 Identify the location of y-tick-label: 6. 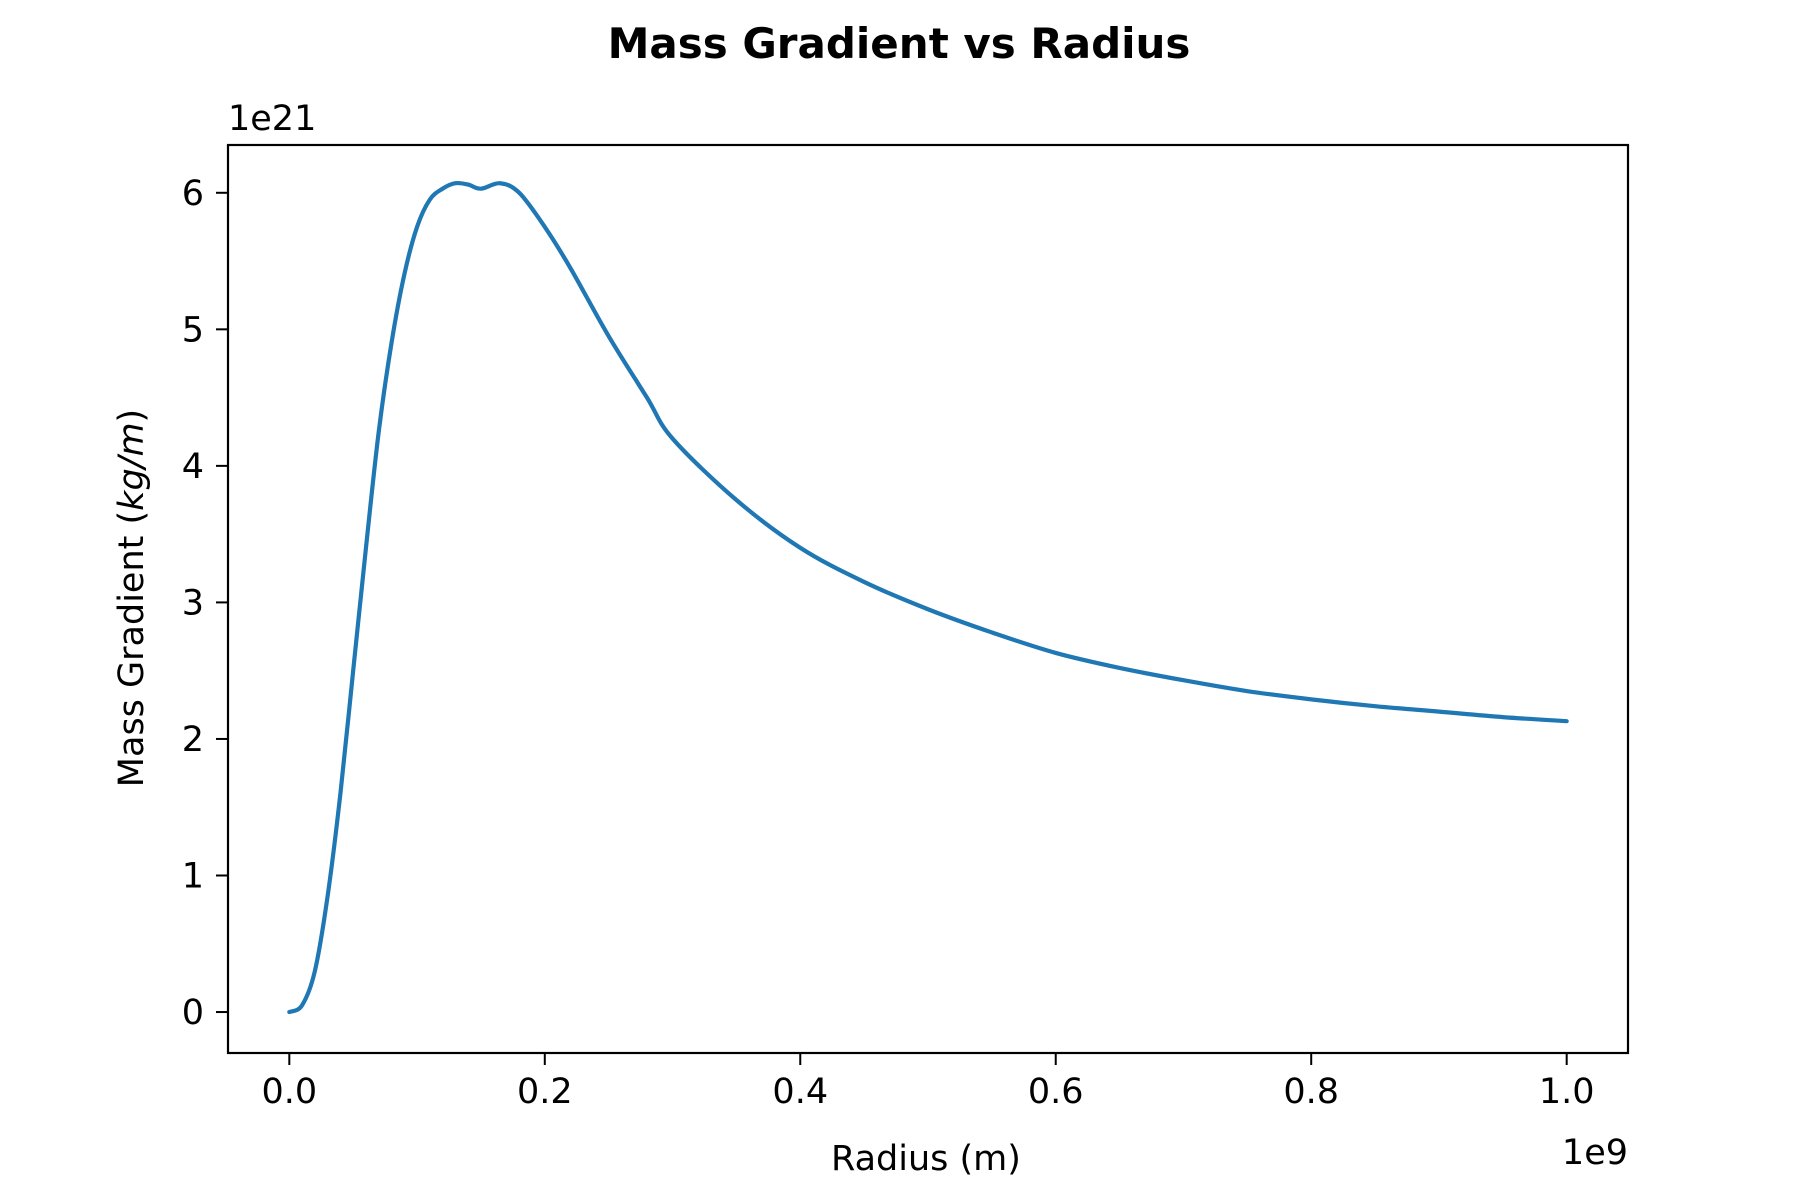
(193, 194).